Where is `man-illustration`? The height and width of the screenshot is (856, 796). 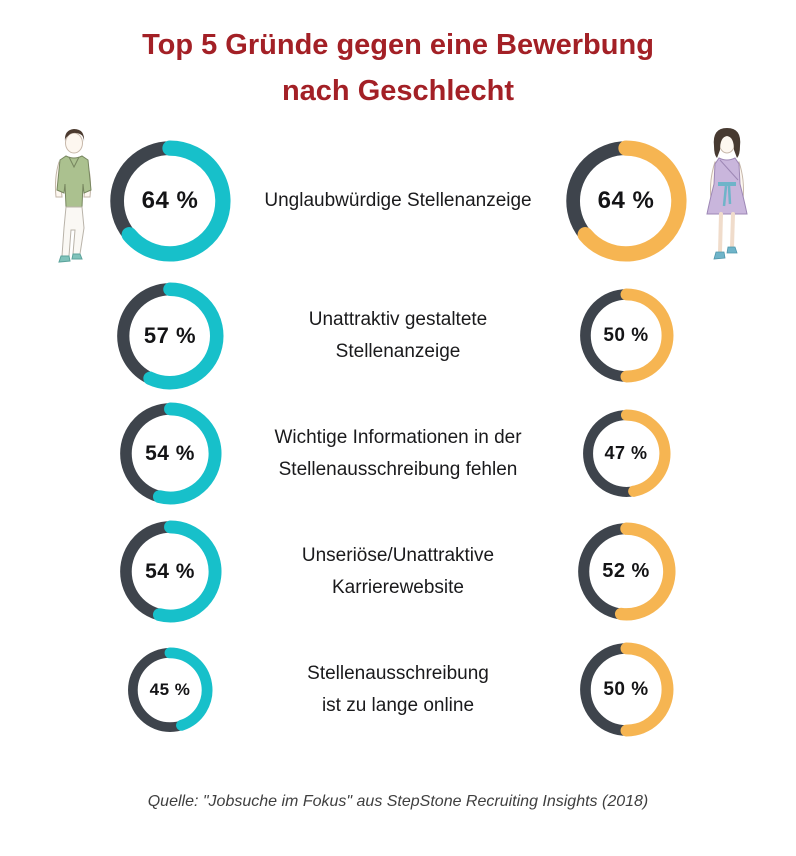
man-illustration is located at coordinates (73, 197).